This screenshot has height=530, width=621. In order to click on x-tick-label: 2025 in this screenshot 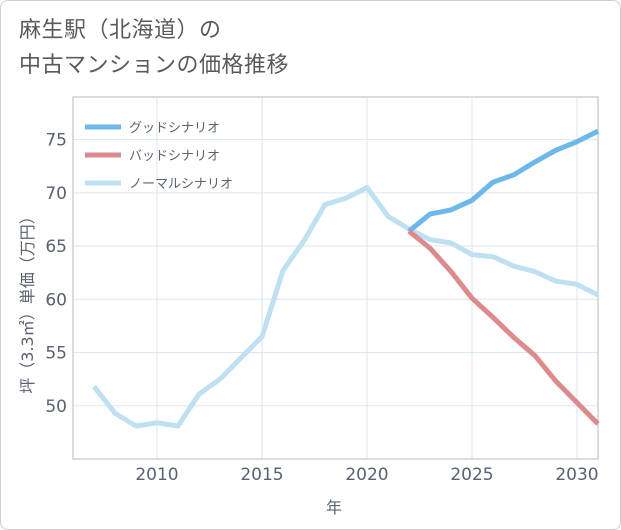, I will do `click(471, 475)`.